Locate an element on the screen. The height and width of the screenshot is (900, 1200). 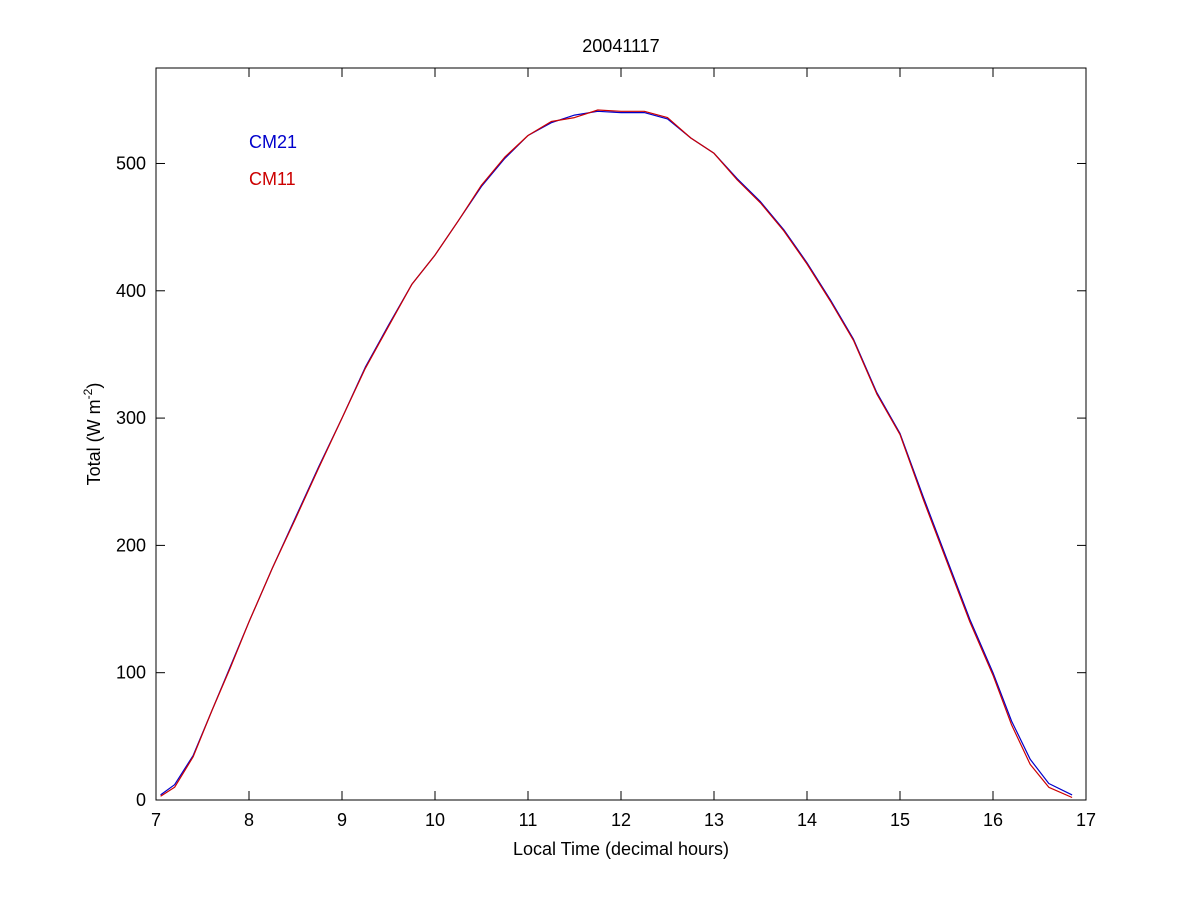
x-tick-label: 15 is located at coordinates (900, 820).